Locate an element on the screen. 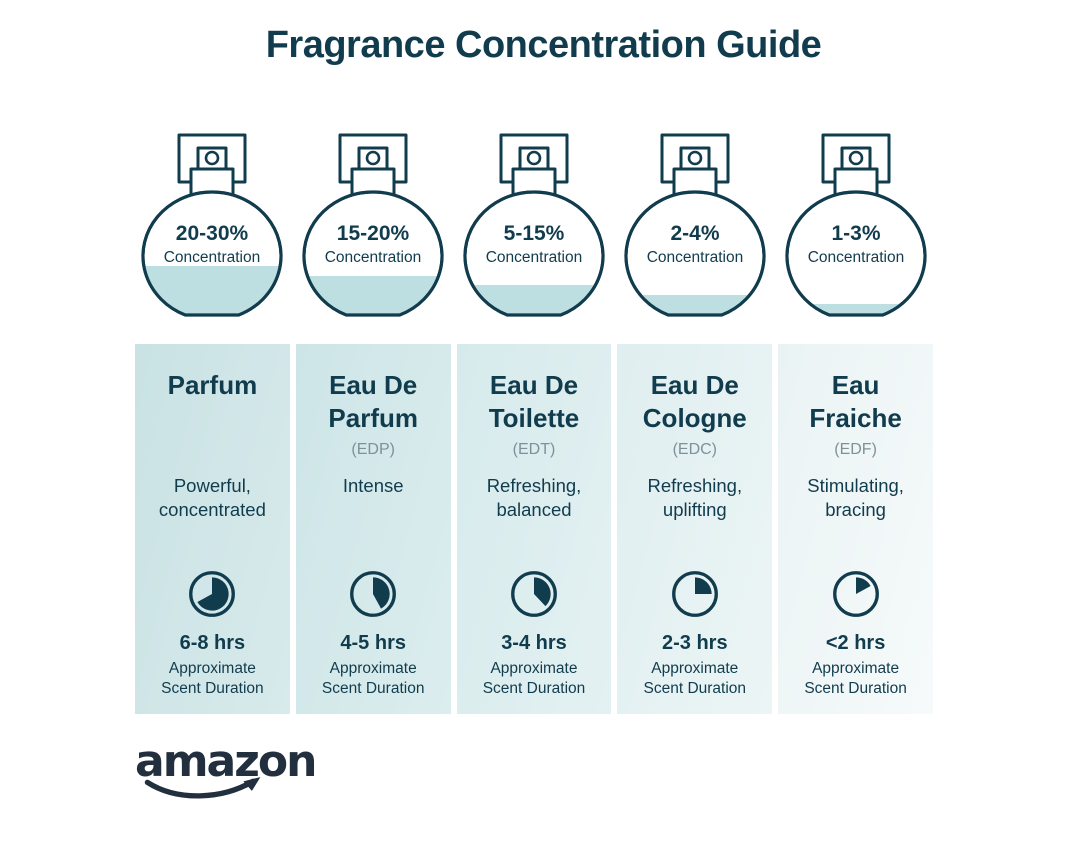  fragrance-abbr: (EDF) is located at coordinates (855, 449).